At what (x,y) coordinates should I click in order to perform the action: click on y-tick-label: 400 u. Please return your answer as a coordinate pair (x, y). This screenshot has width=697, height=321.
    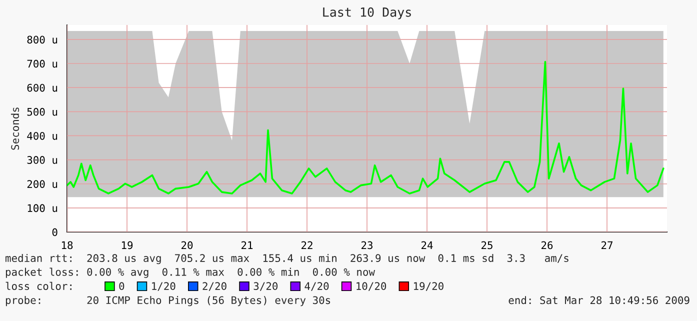
    Looking at the image, I should click on (42, 136).